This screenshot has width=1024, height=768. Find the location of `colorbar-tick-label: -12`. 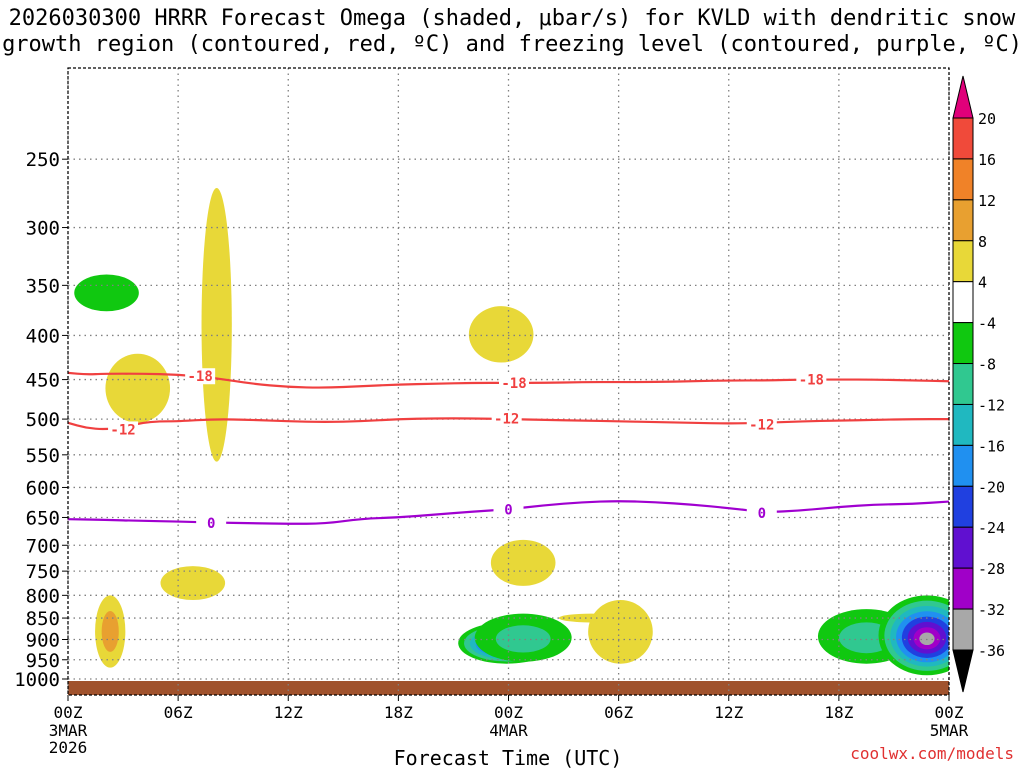

colorbar-tick-label: -12 is located at coordinates (991, 405).